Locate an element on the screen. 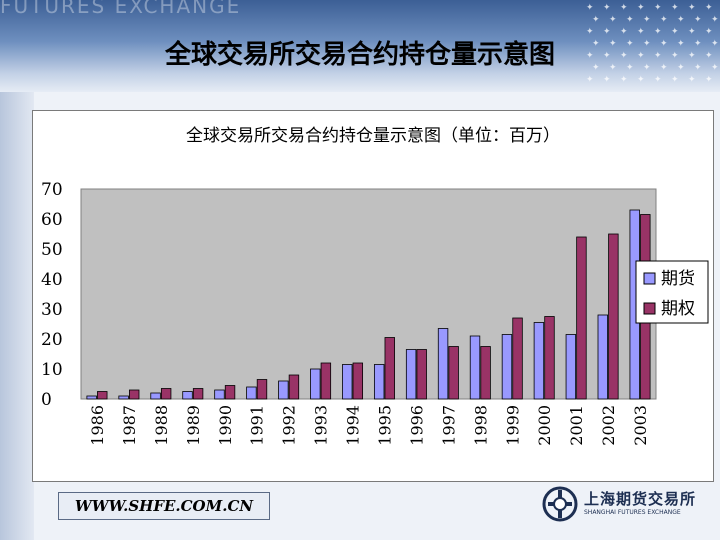 This screenshot has width=720, height=540. y-tick-label: 70 is located at coordinates (52, 190).